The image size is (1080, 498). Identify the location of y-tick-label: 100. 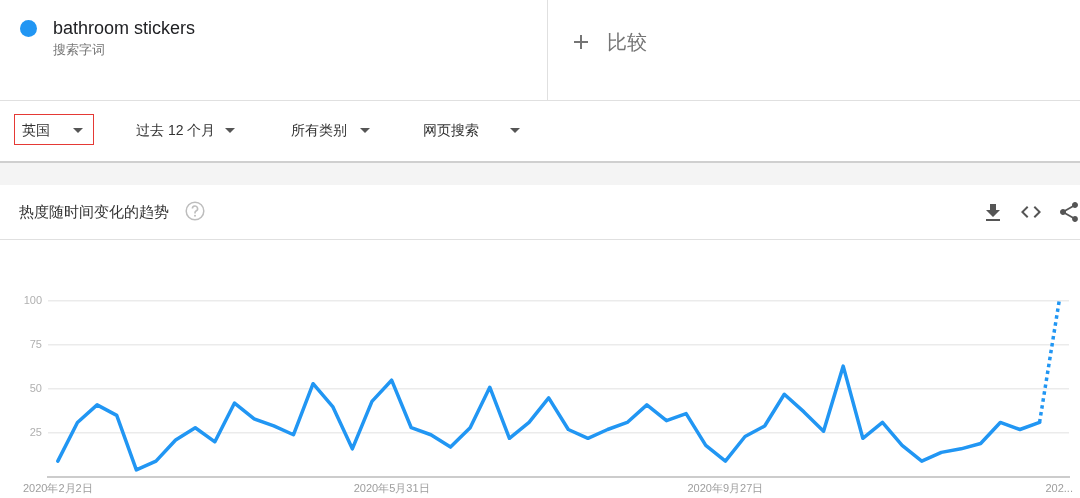
(32, 300).